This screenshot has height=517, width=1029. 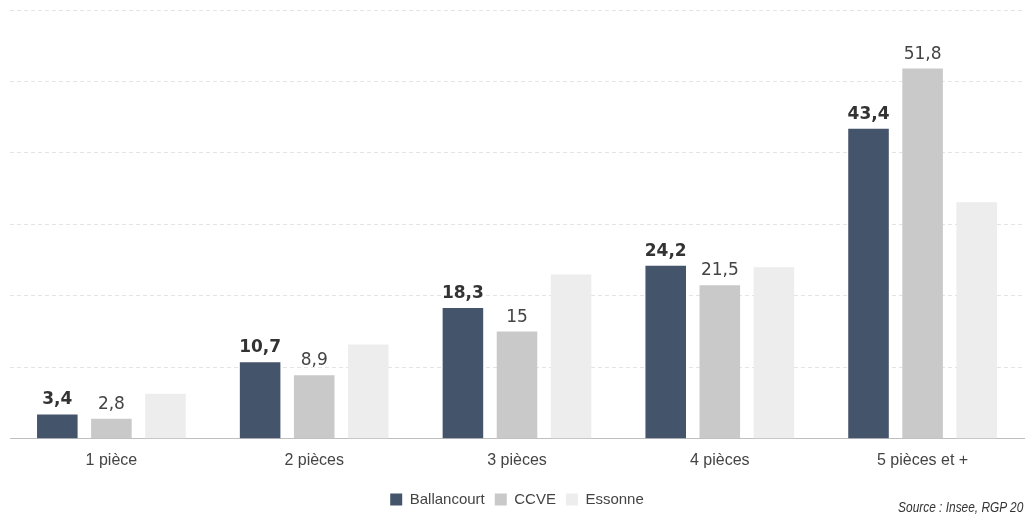 What do you see at coordinates (447, 498) in the screenshot?
I see `legend-label: Ballancourt` at bounding box center [447, 498].